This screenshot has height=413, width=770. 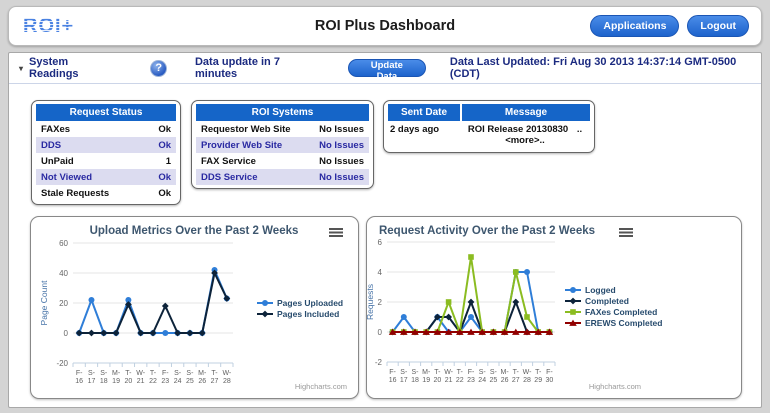 I want to click on message-text: ROI Release 20130830 ..<more>.., so click(x=525, y=135).